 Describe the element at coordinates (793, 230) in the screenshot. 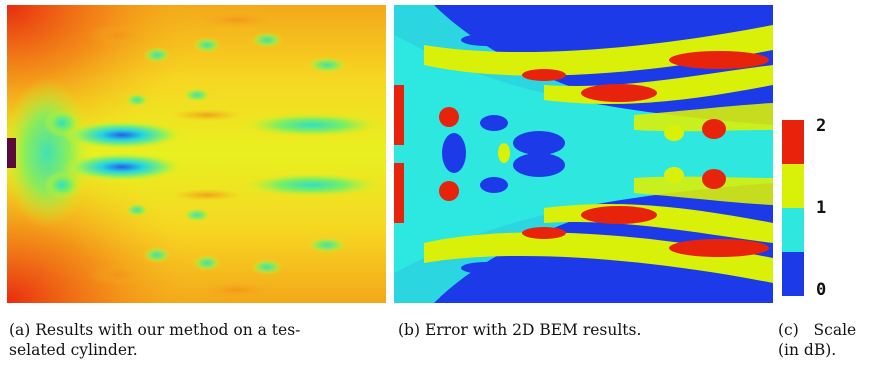

I see `scale-segment-cyan` at that location.